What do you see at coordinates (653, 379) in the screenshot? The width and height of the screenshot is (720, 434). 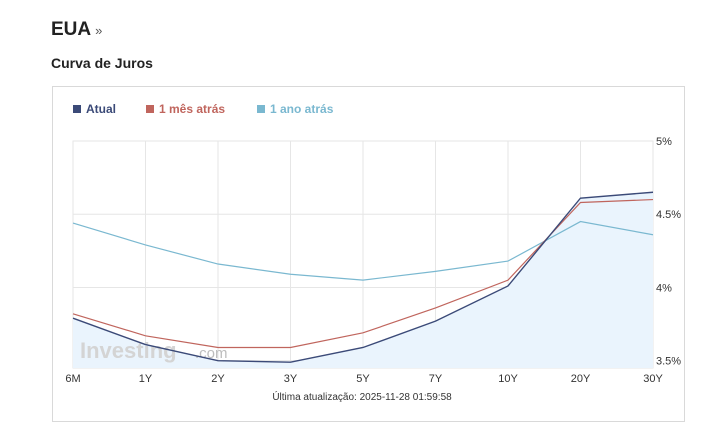 I see `x-tick-label: 30Y` at bounding box center [653, 379].